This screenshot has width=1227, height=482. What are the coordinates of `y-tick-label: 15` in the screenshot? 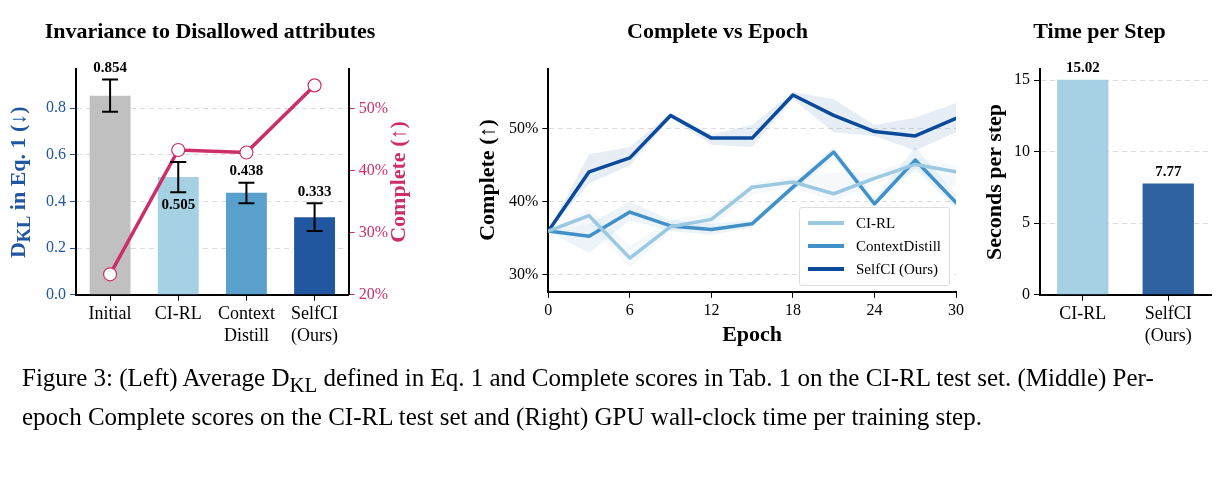 It's located at (1022, 79).